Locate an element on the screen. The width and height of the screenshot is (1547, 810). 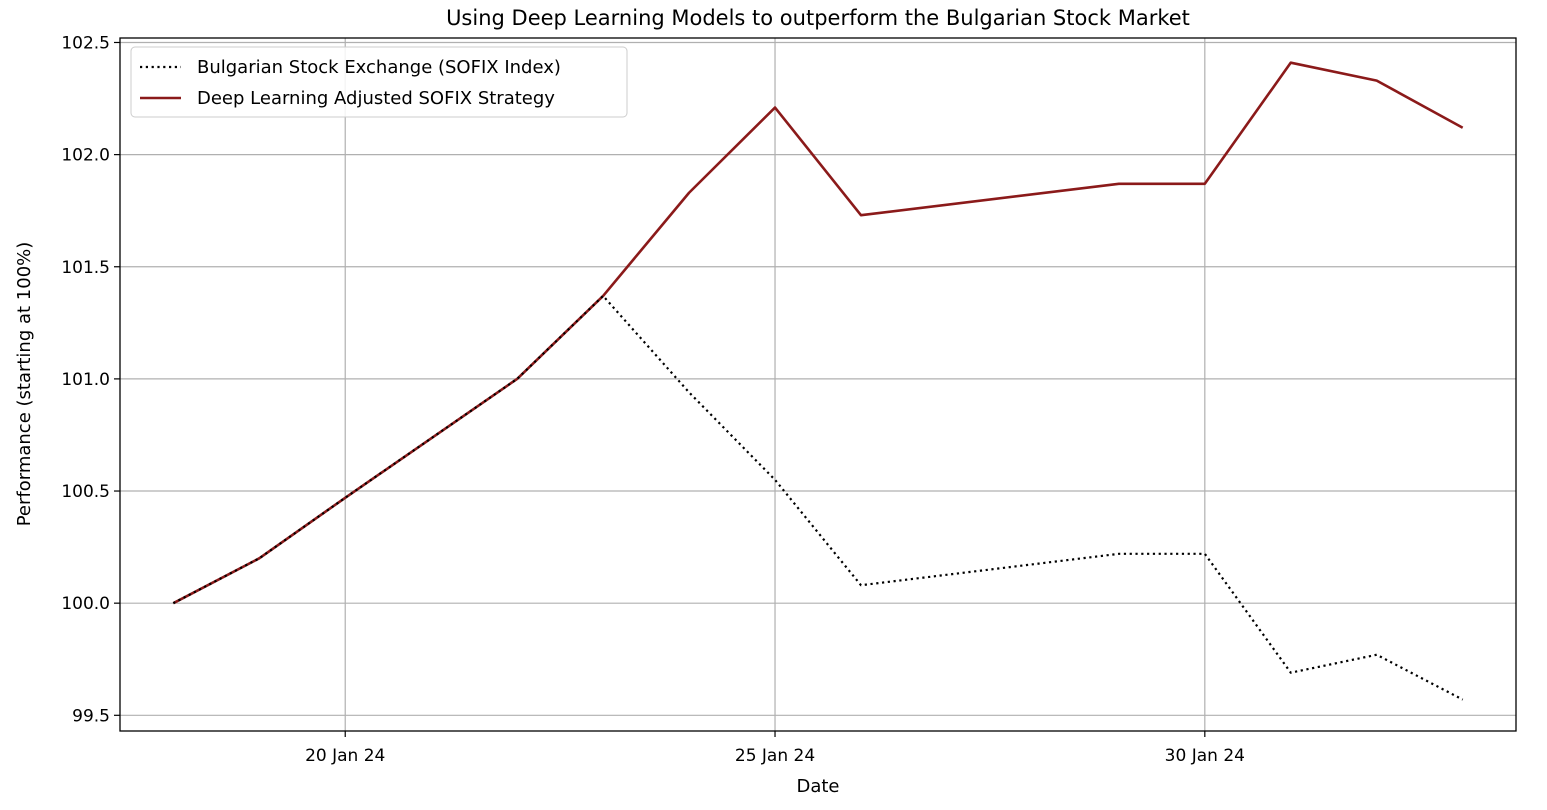
y-tick-label: 99.5 is located at coordinates (91, 716).